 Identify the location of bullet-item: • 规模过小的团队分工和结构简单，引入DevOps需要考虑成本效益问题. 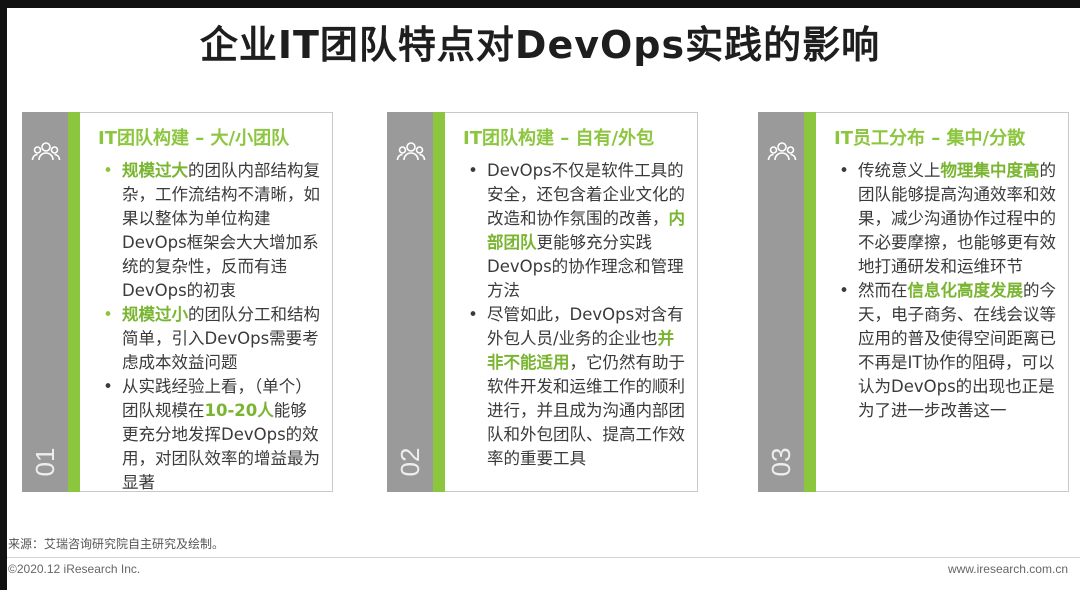
(210, 339).